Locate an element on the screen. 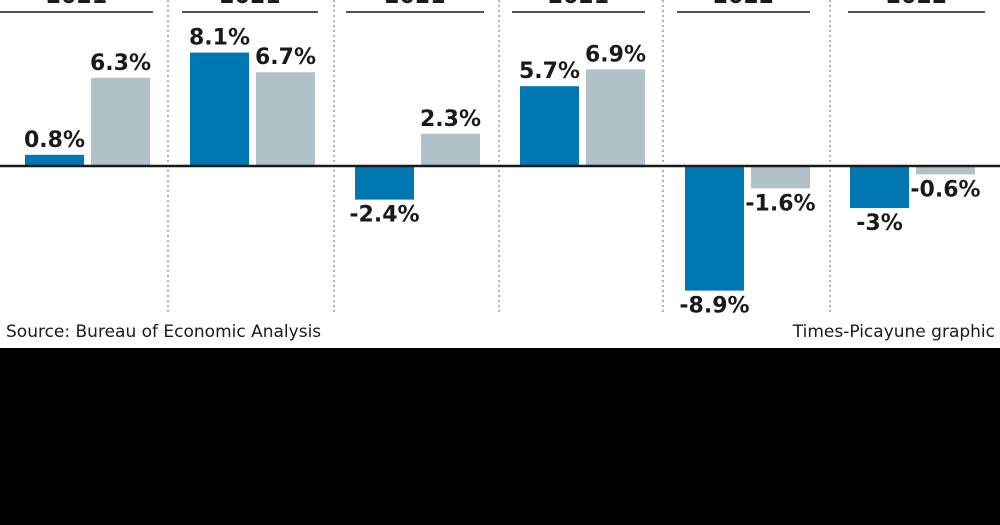 Image resolution: width=1000 pixels, height=525 pixels. year-label-1: 2021 is located at coordinates (249, 4).